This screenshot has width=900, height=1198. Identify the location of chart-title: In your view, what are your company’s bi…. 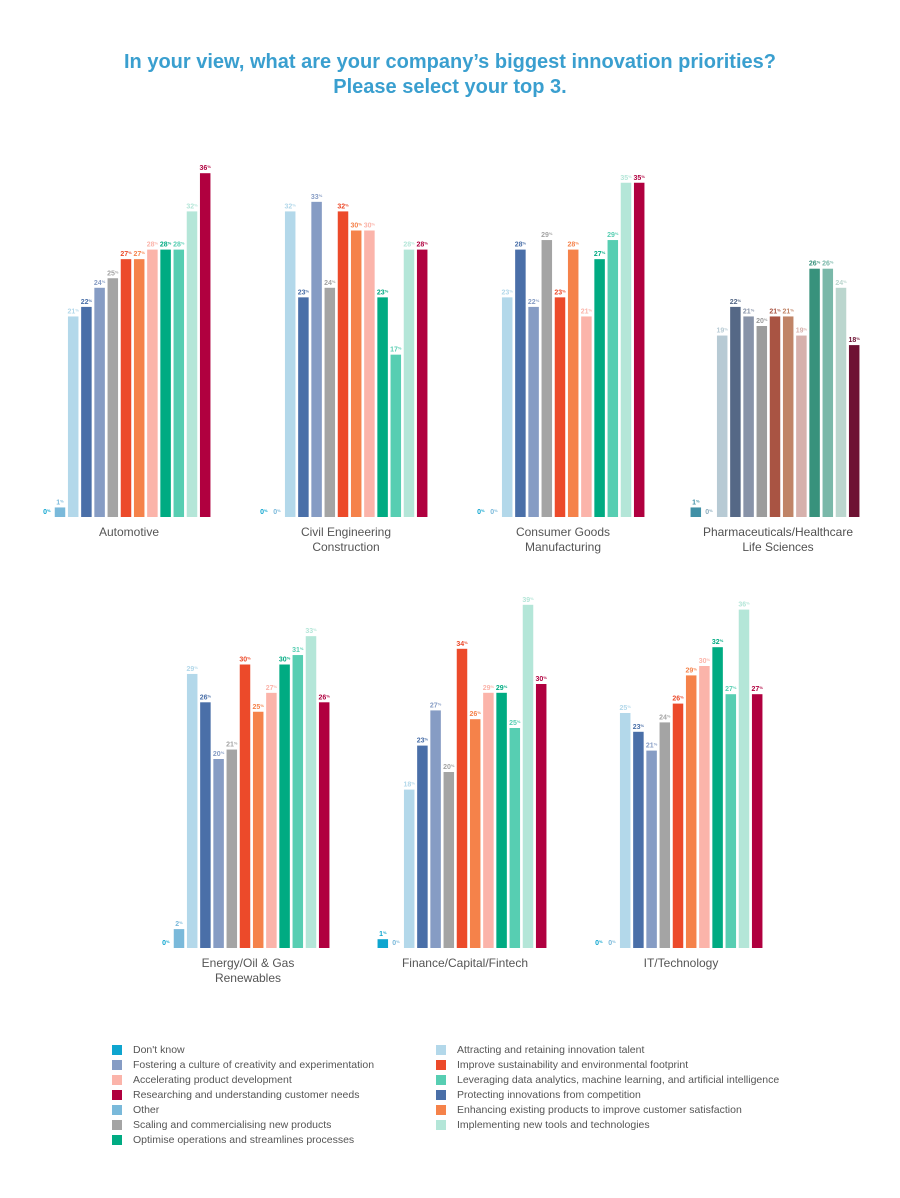
(450, 75).